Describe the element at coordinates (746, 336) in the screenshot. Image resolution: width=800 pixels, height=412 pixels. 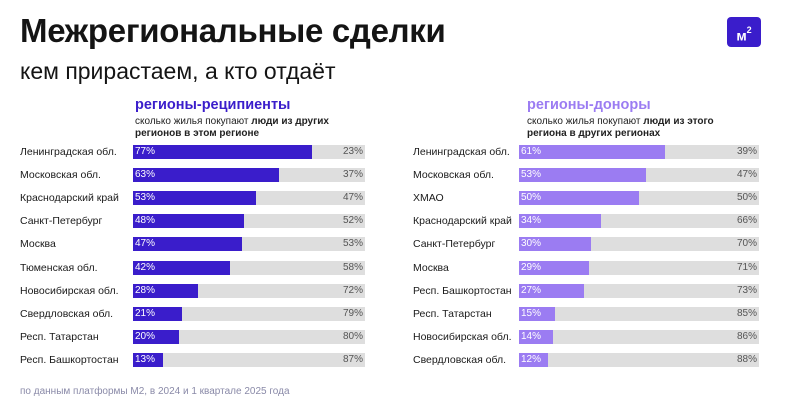
I see `remainder-label: 86%` at that location.